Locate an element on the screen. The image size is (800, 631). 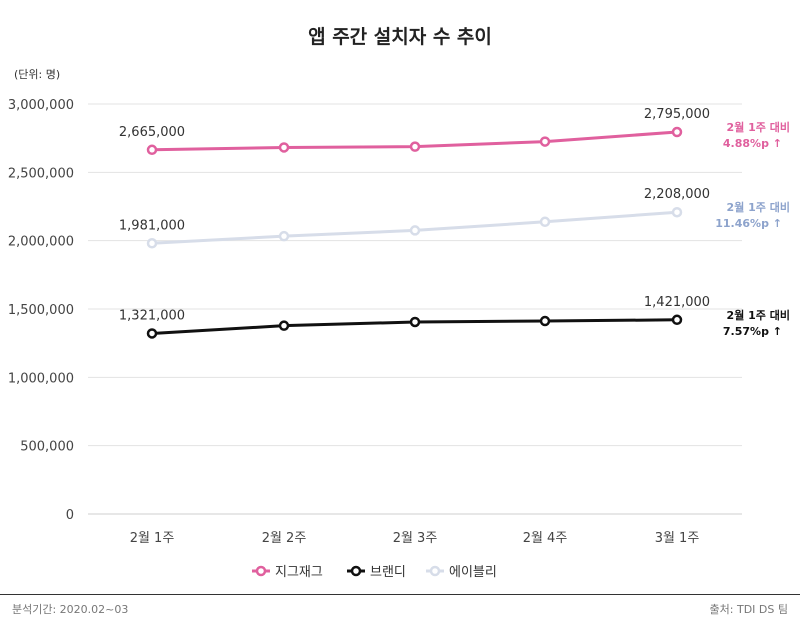
change-note-brandi: 2월 1주 대비 is located at coordinates (758, 315).